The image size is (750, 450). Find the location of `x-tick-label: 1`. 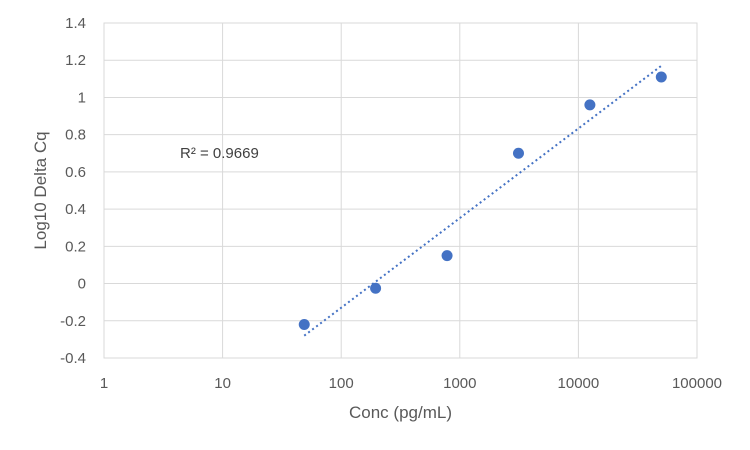

x-tick-label: 1 is located at coordinates (104, 383).